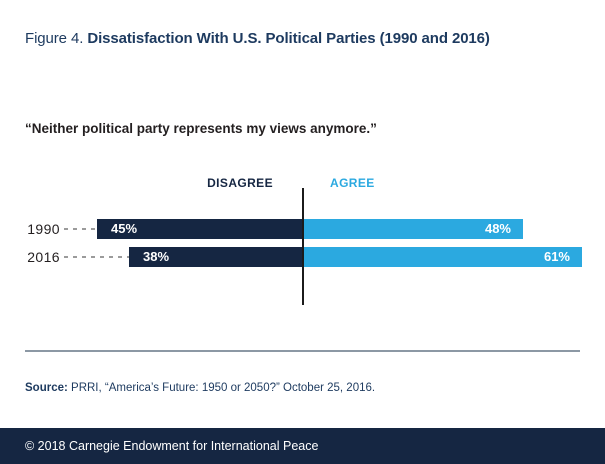 Image resolution: width=605 pixels, height=464 pixels. Describe the element at coordinates (497, 228) in the screenshot. I see `agree-value-label-1990: 48%` at that location.